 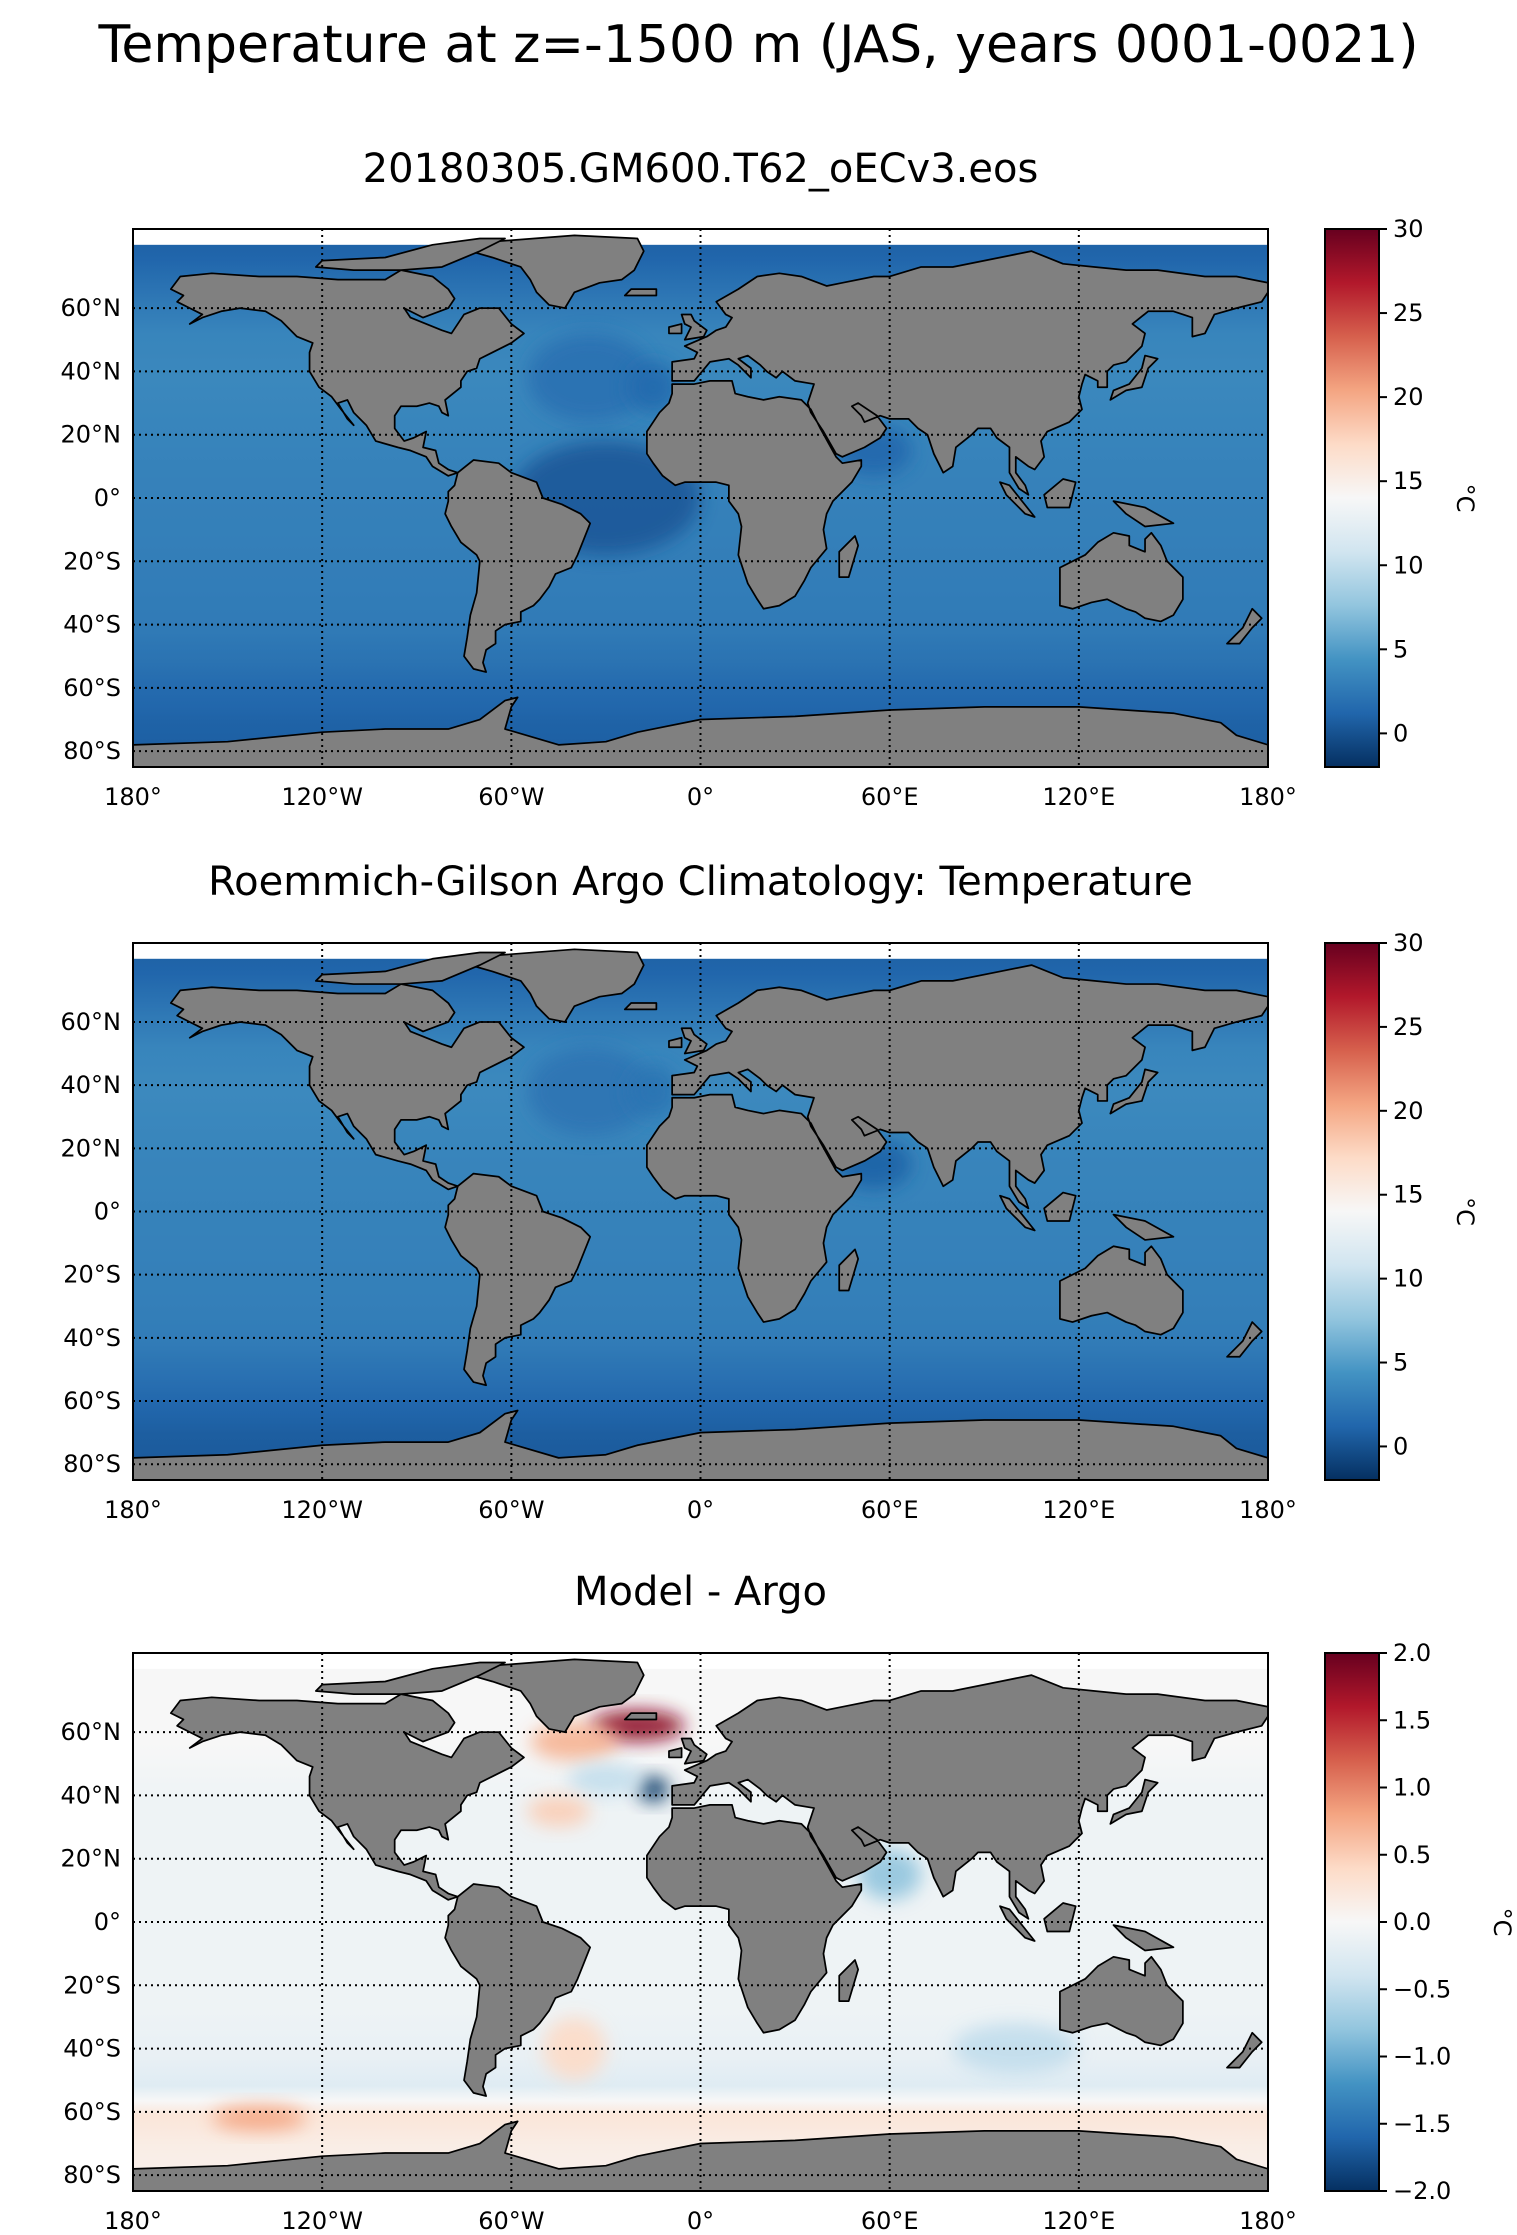 What do you see at coordinates (1412, 1720) in the screenshot?
I see `colorbar-tick-label: 1.5` at bounding box center [1412, 1720].